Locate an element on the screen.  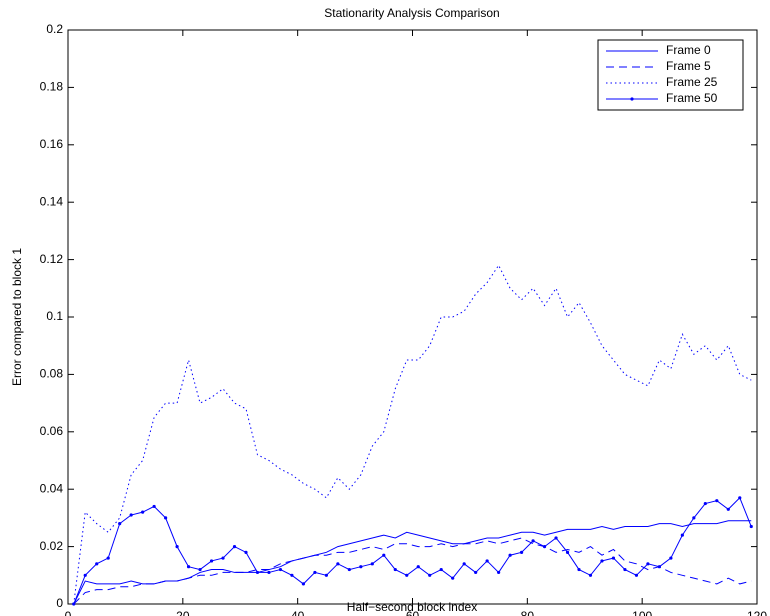
y-tick-label: 0.04 is located at coordinates (52, 488).